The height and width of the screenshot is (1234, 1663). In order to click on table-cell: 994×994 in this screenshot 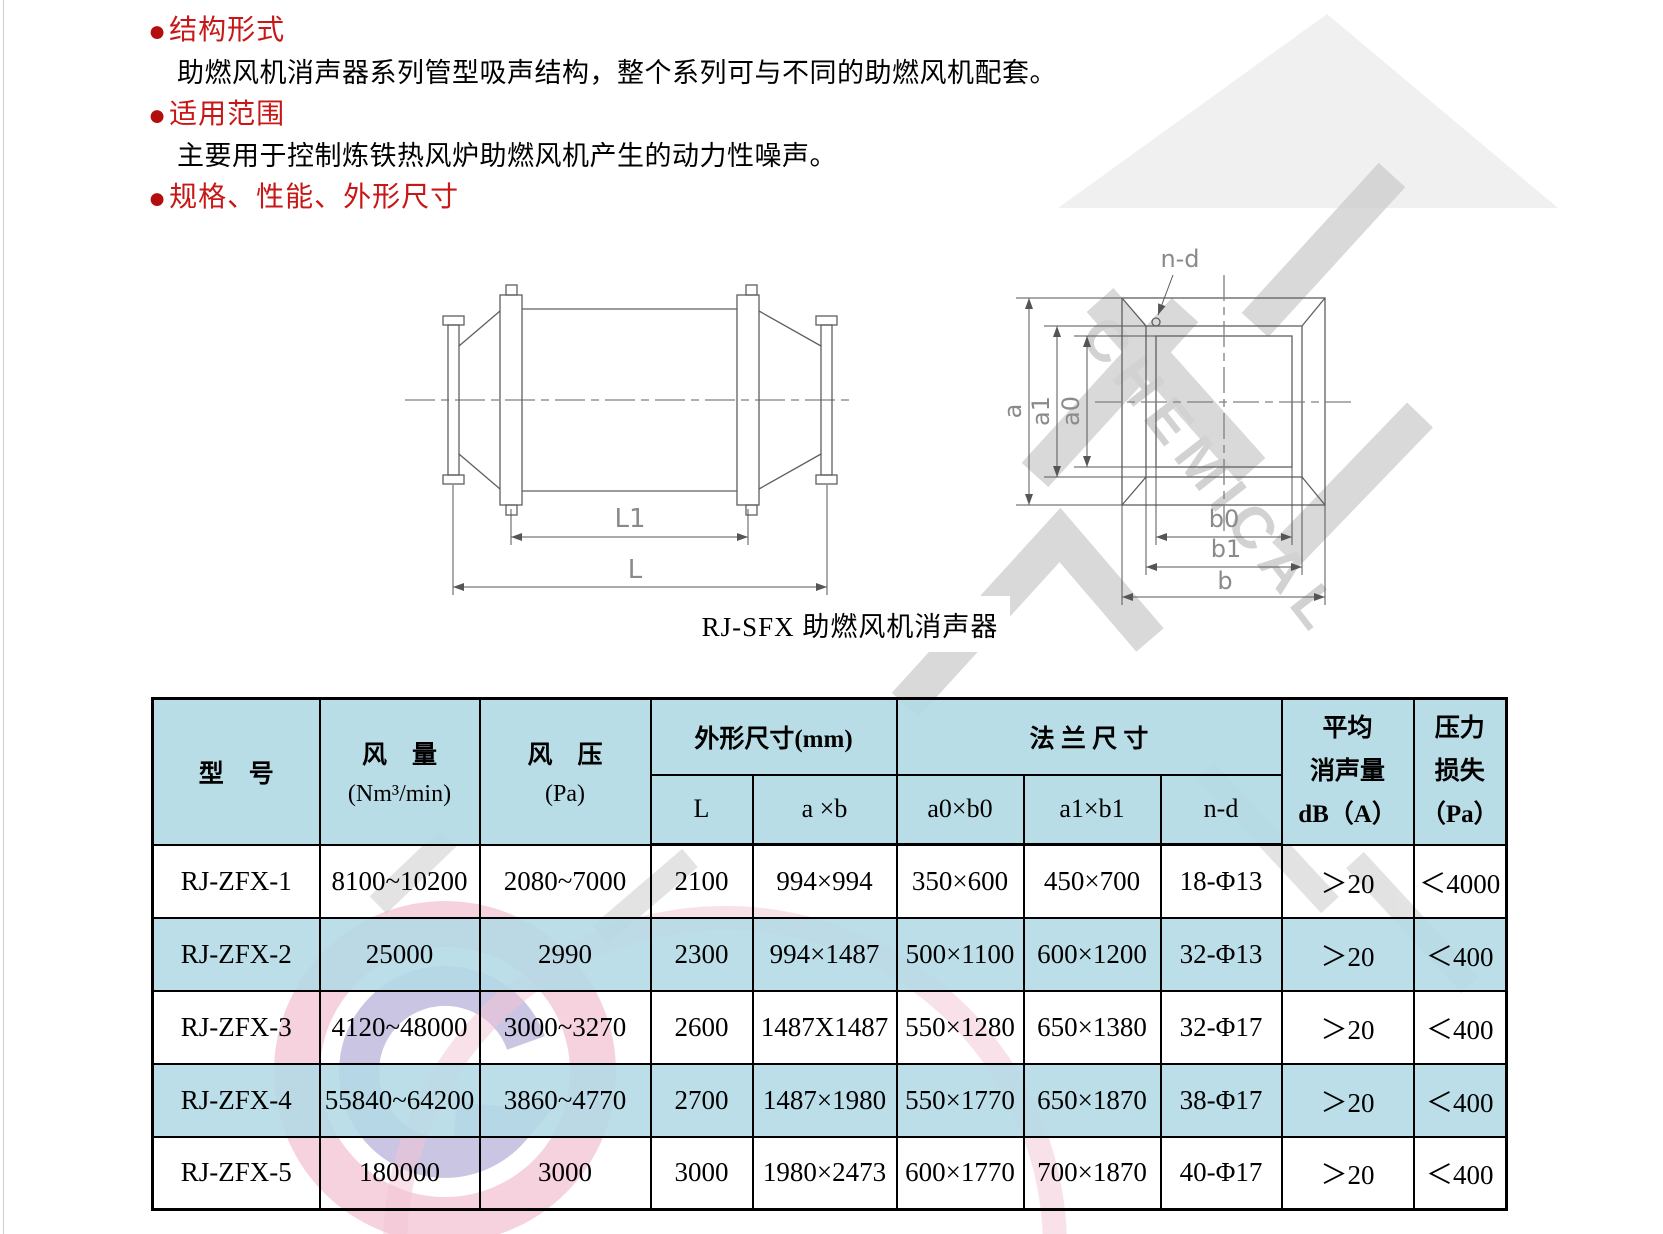, I will do `click(824, 881)`.